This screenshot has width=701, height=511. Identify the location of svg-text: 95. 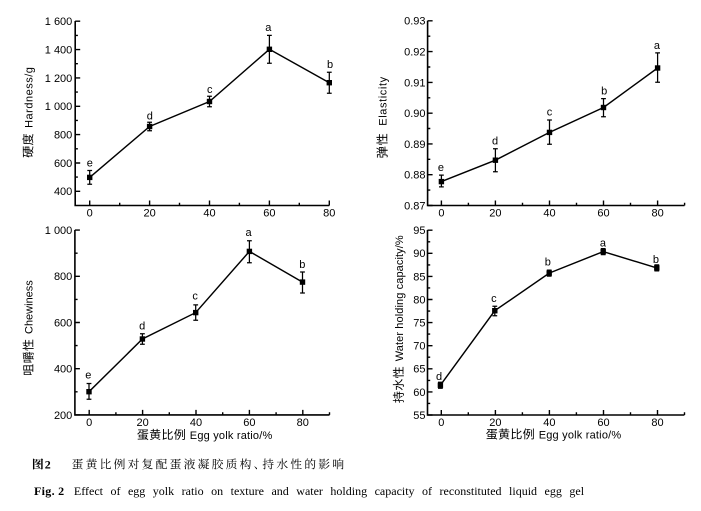
(419, 231).